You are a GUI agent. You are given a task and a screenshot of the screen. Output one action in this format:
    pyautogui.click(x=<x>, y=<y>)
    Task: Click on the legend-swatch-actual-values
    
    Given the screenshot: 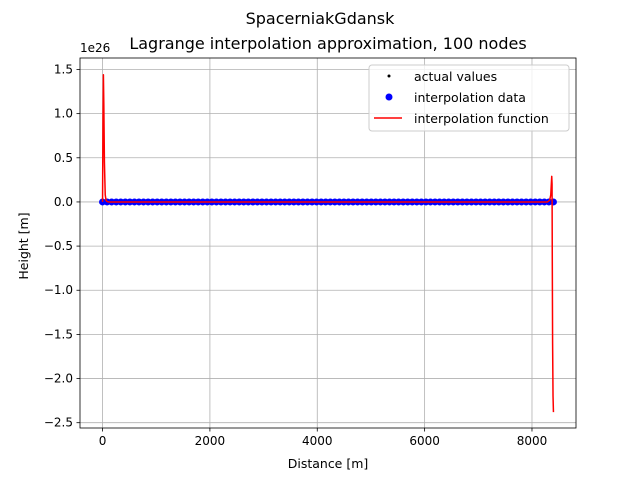 What is the action you would take?
    pyautogui.click(x=389, y=76)
    